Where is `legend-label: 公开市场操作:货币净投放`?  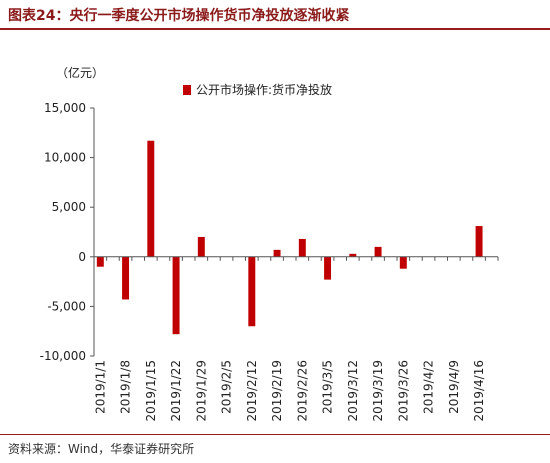
legend-label: 公开市场操作:货币净投放 is located at coordinates (264, 89).